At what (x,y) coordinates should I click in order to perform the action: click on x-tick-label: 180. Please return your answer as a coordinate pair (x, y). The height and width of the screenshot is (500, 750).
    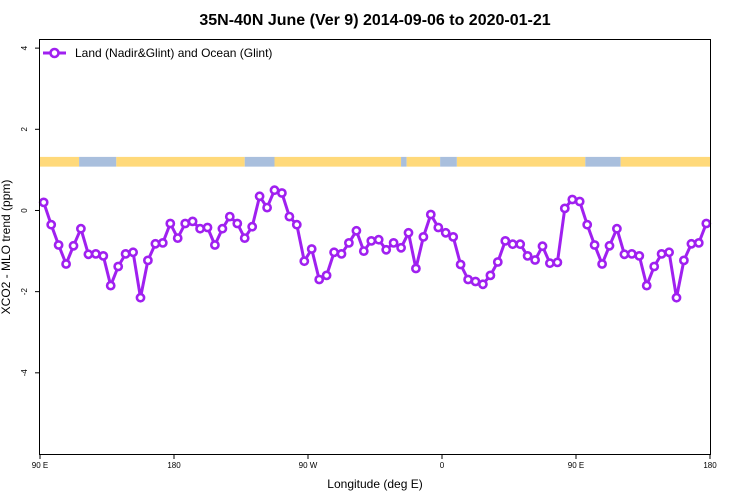
    Looking at the image, I should click on (710, 465).